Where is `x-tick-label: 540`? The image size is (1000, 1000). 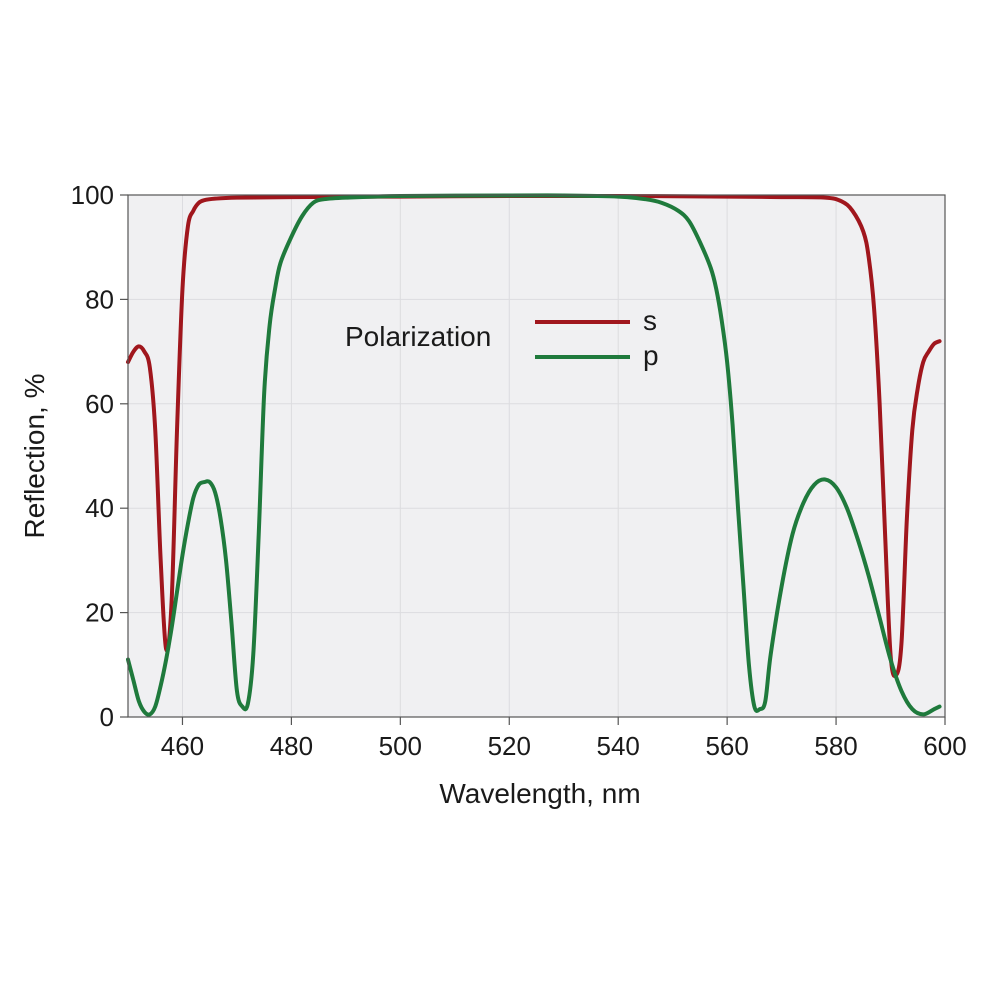
x-tick-label: 540 is located at coordinates (618, 746).